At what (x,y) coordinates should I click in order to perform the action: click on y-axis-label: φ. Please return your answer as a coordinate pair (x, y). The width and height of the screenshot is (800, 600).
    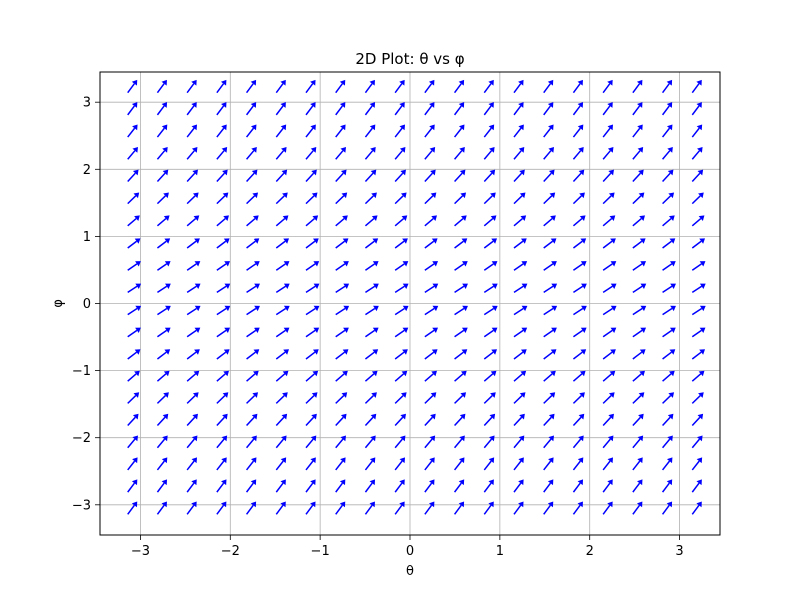
    Looking at the image, I should click on (58, 303).